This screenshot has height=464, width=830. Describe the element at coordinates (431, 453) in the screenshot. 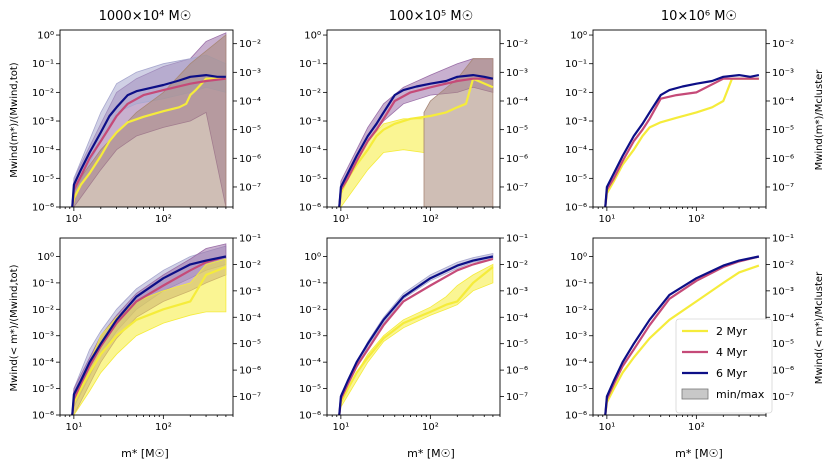

I see `x-label-2: m* [M☉]` at that location.